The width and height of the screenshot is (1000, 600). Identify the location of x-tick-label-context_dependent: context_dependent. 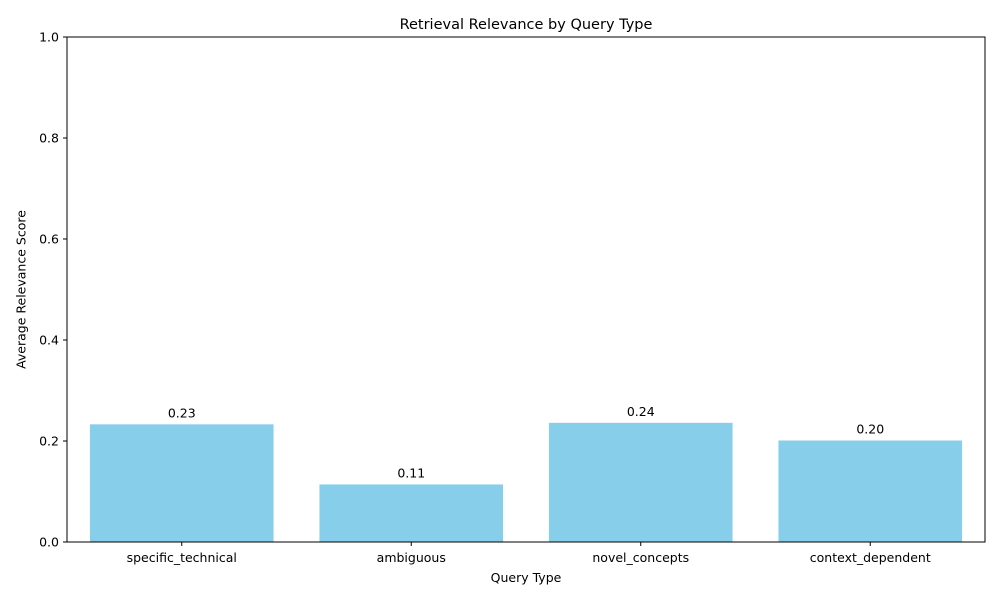
(870, 557).